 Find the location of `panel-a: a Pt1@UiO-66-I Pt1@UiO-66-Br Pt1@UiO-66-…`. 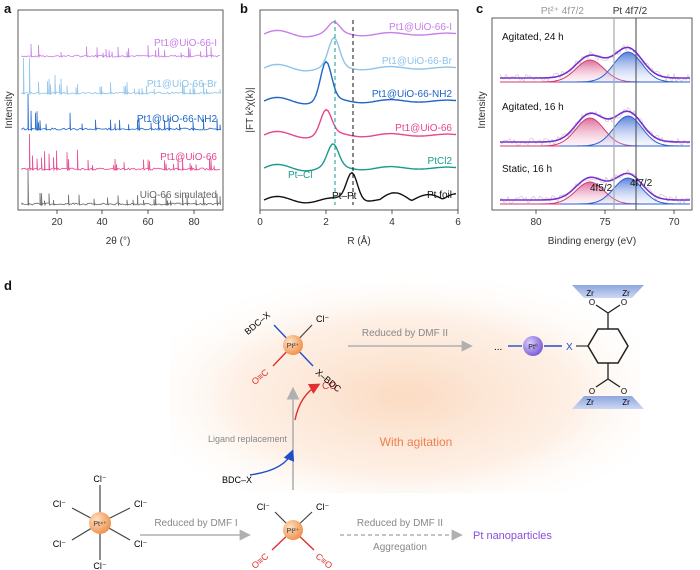

panel-a: a Pt1@UiO-66-I Pt1@UiO-66-Br Pt1@UiO-66-… is located at coordinates (114, 124).